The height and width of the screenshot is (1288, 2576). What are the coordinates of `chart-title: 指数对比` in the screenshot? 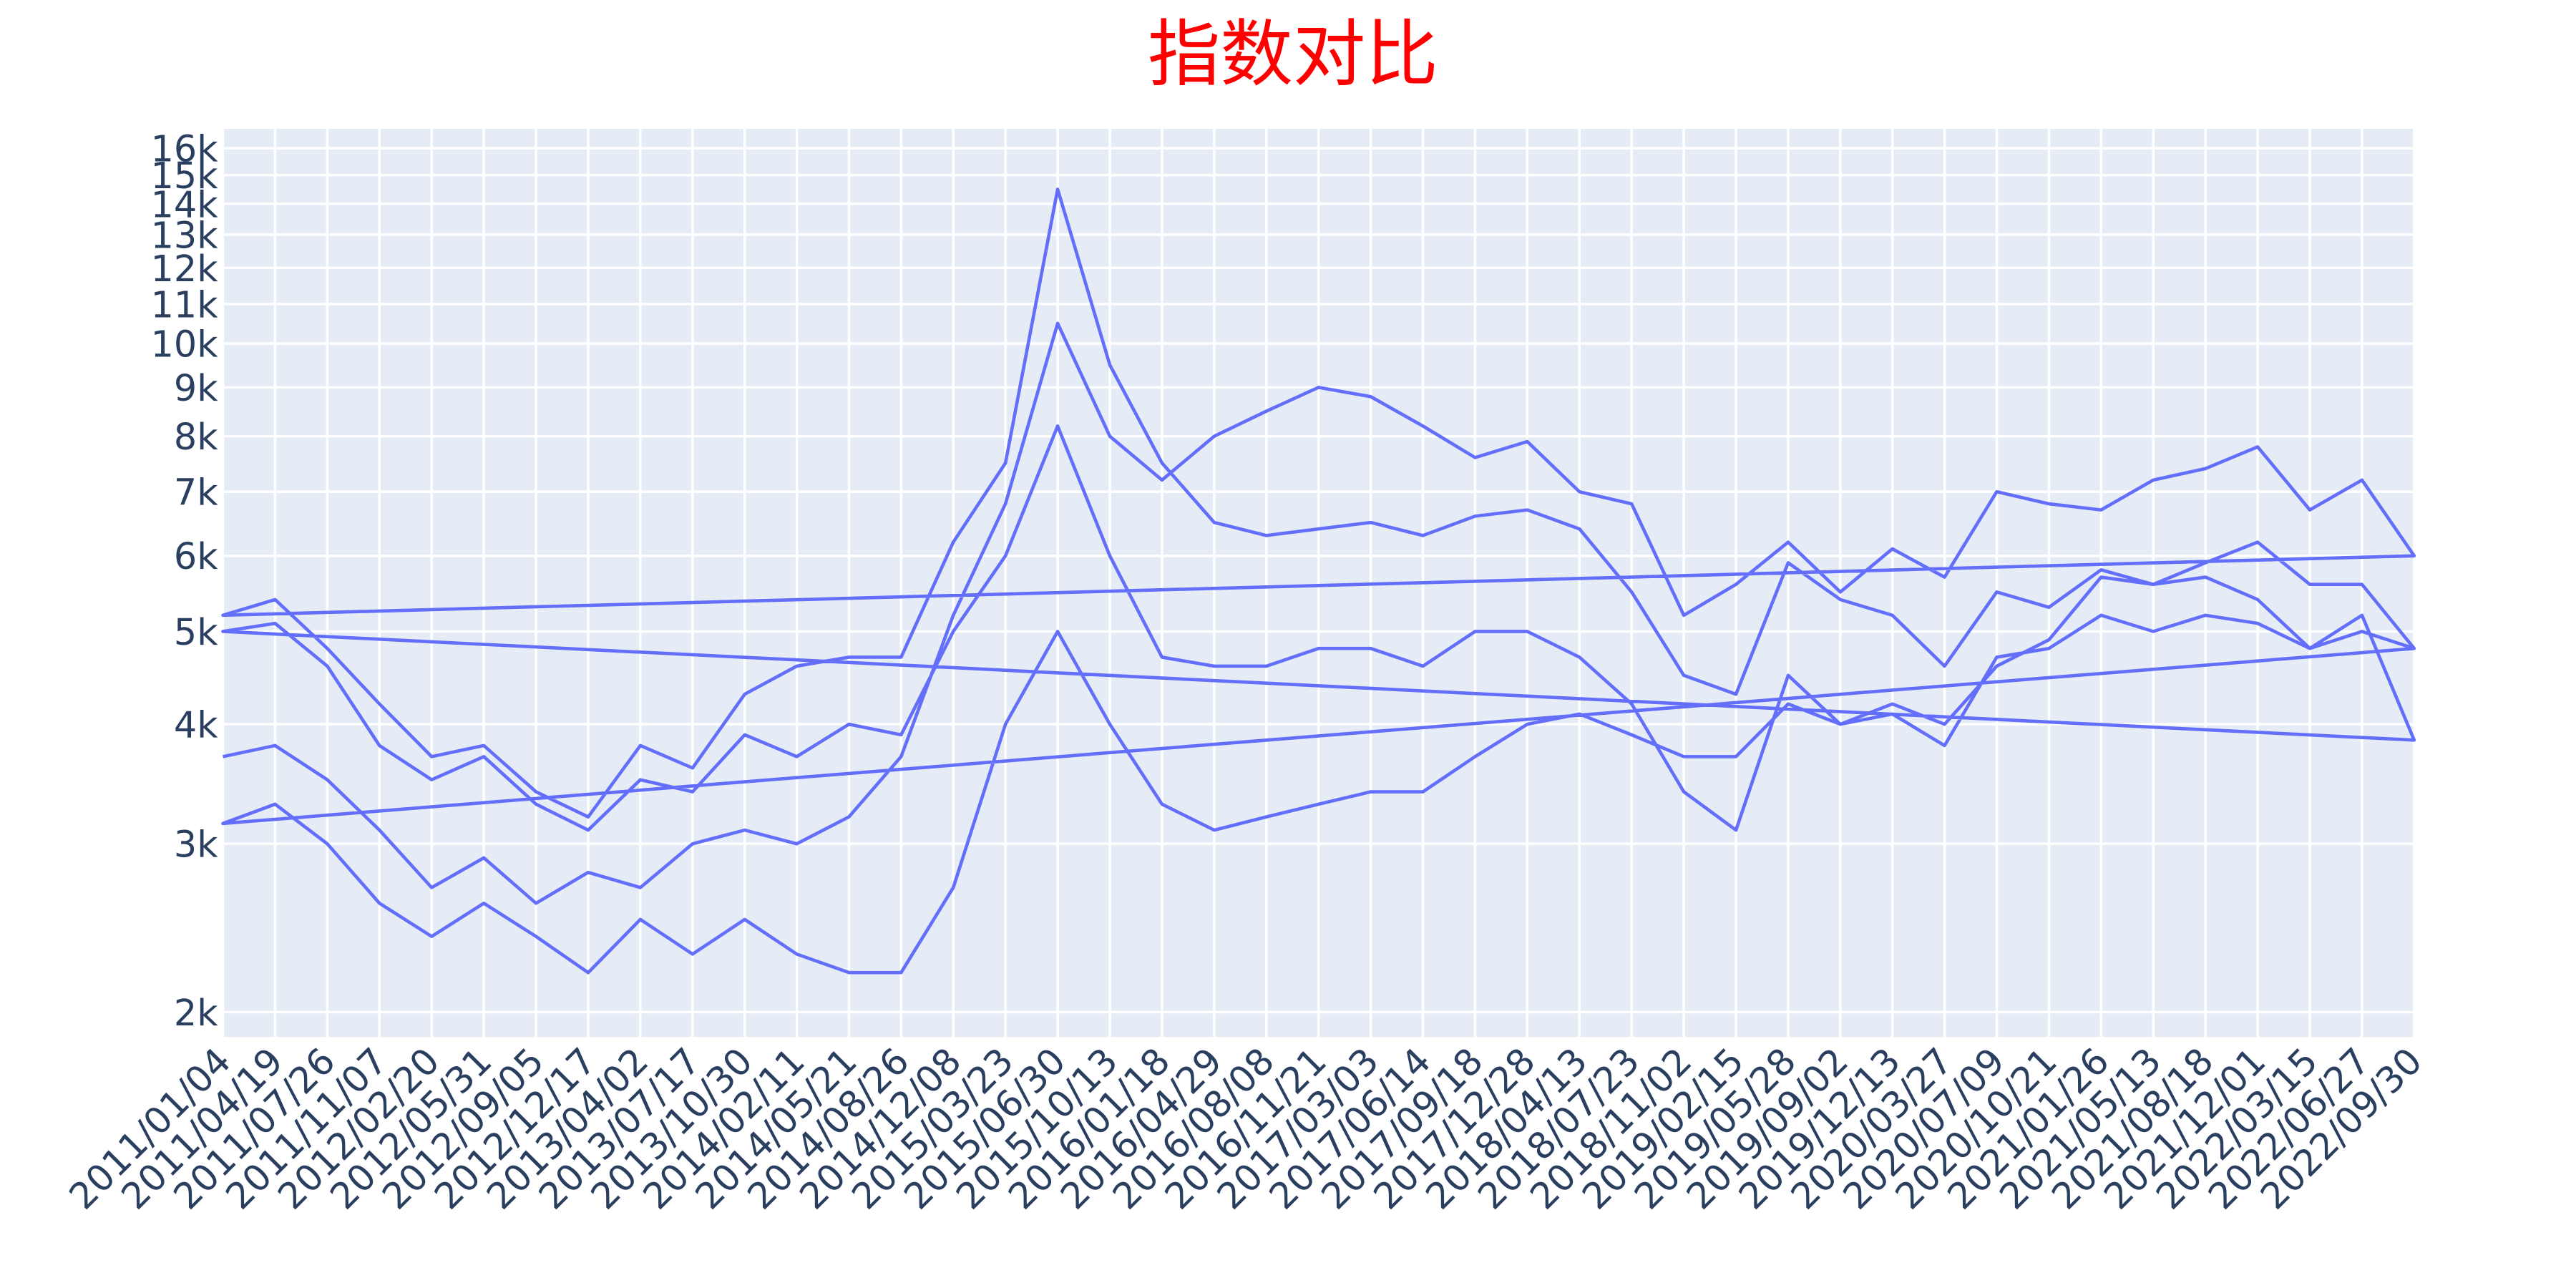 It's located at (1293, 54).